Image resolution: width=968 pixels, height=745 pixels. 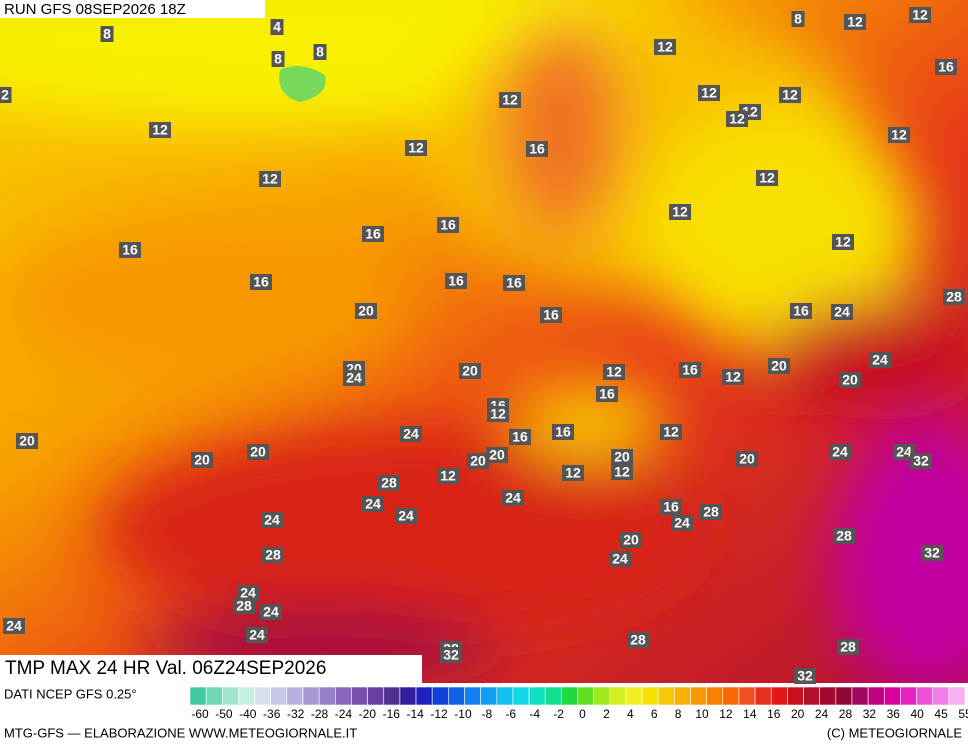 What do you see at coordinates (918, 714) in the screenshot?
I see `legend-tick-label: 40` at bounding box center [918, 714].